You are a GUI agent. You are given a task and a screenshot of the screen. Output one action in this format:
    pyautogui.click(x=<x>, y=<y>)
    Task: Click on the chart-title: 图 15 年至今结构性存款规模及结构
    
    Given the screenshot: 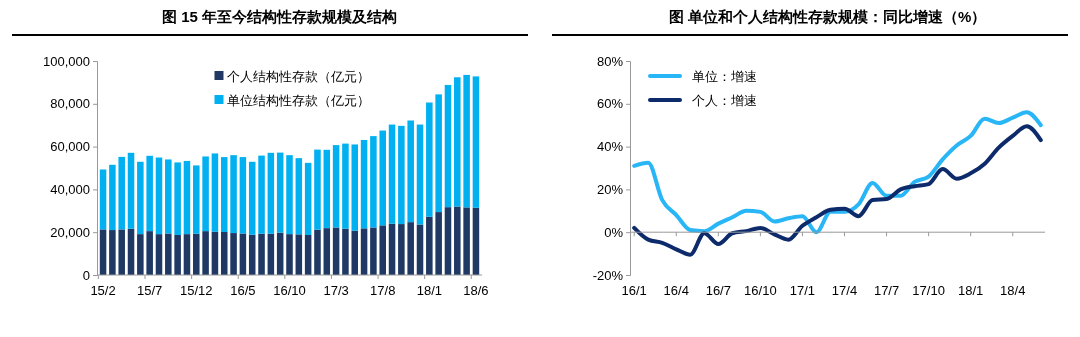 What is the action you would take?
    pyautogui.click(x=279, y=16)
    